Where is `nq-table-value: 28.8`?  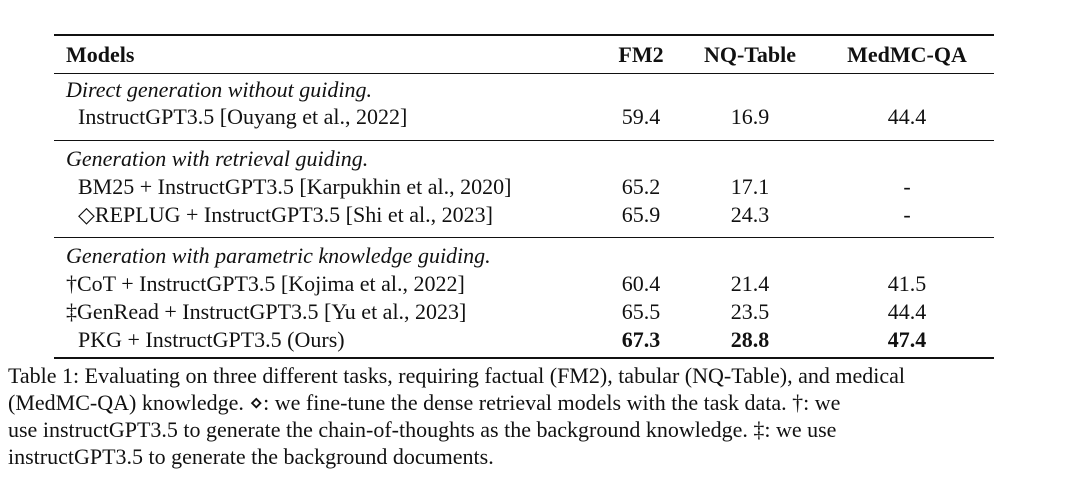
nq-table-value: 28.8 is located at coordinates (750, 339).